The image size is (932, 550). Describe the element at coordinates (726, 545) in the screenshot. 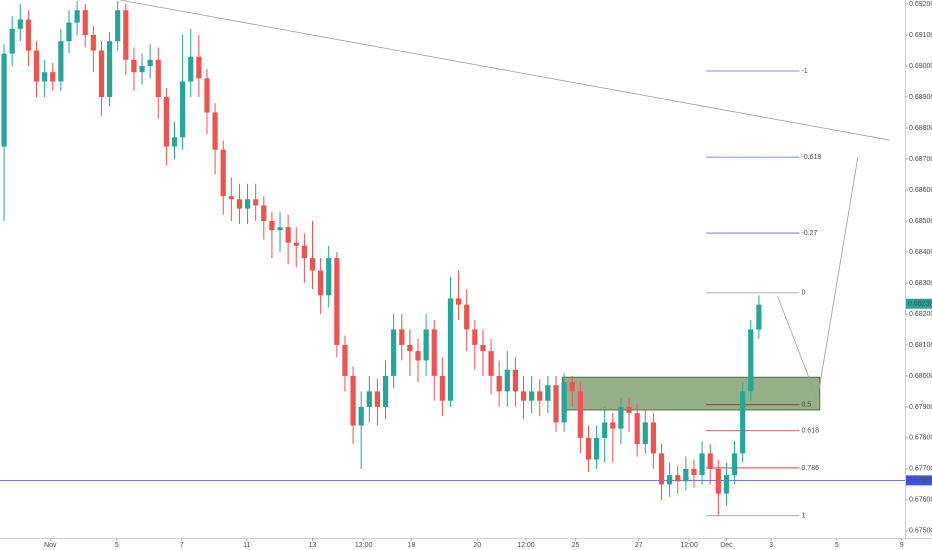

I see `x-tick-label: Dec` at that location.